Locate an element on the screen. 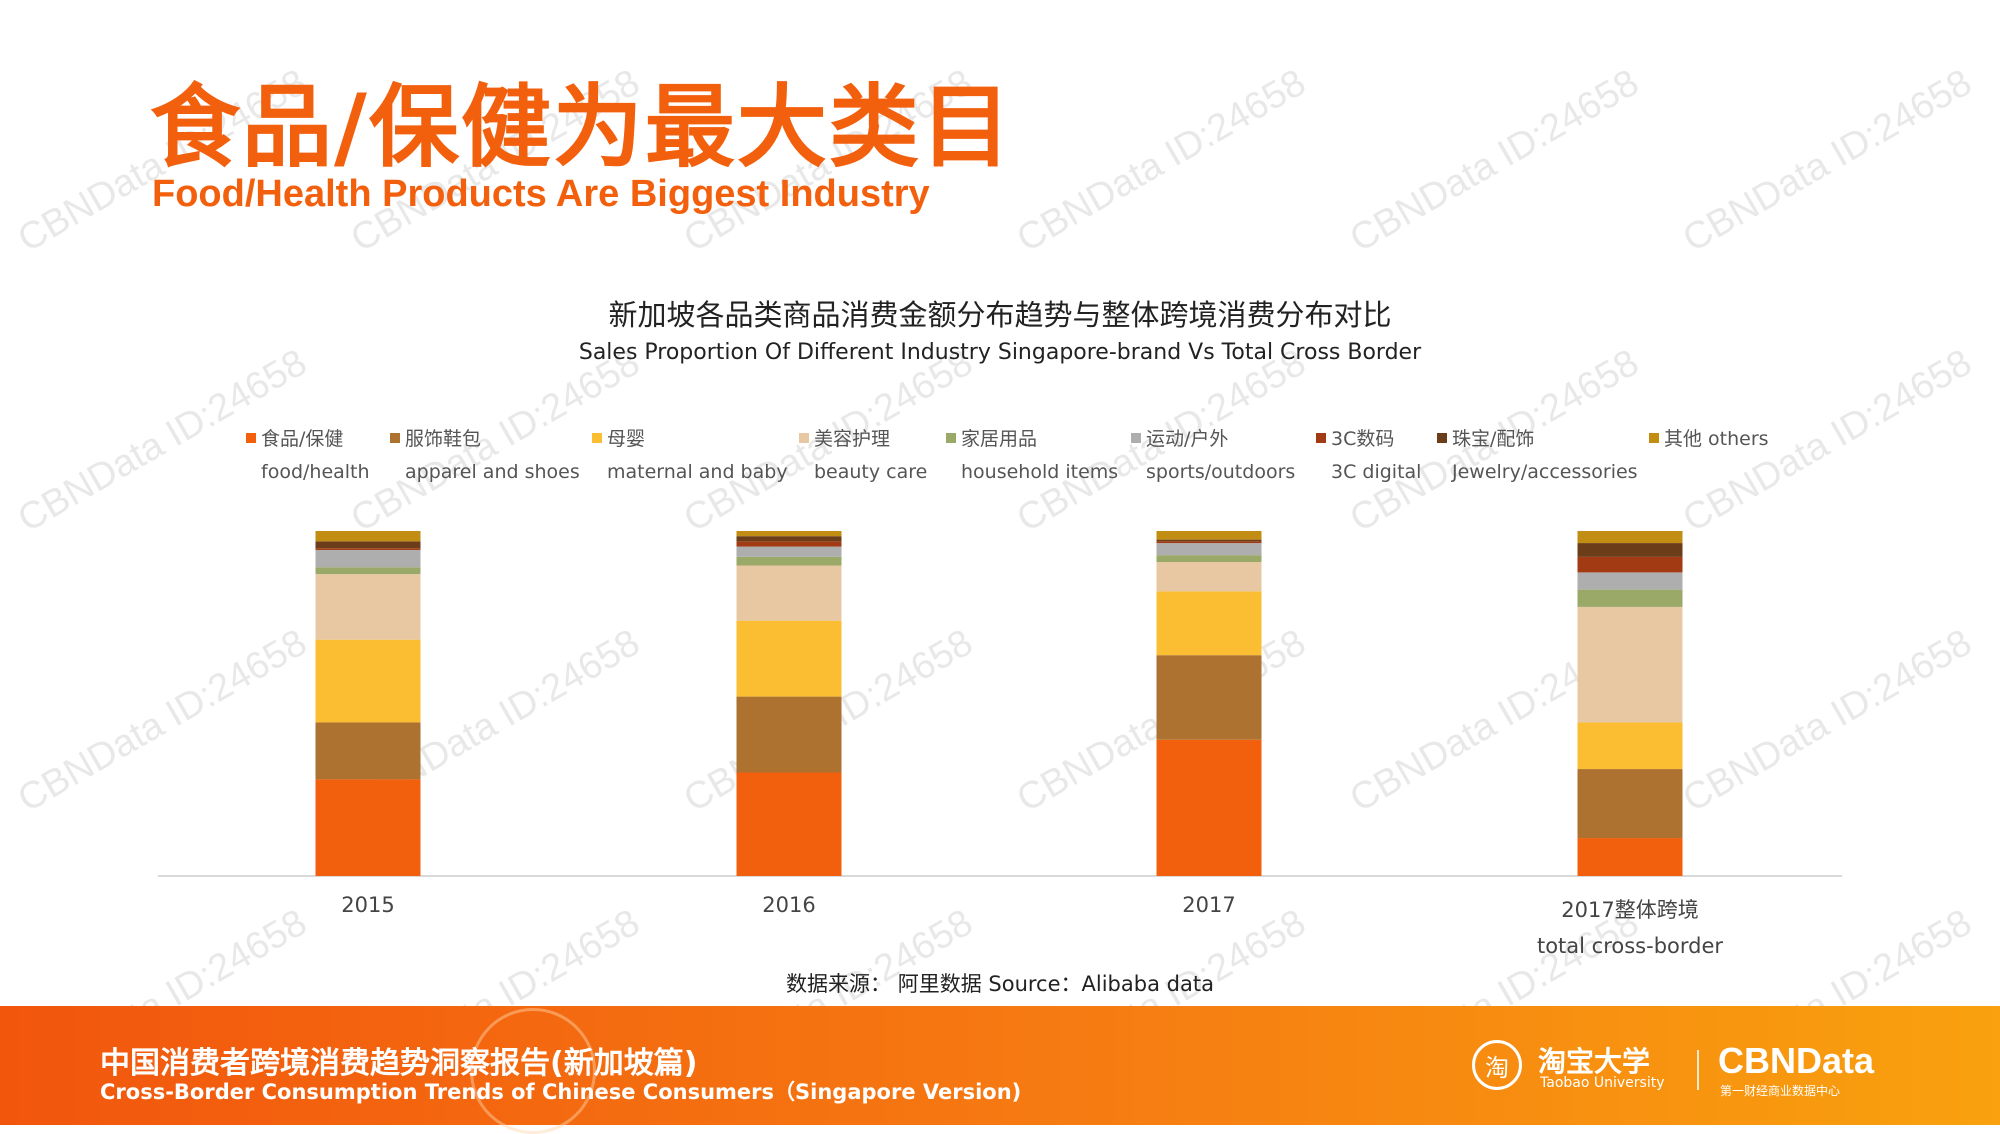 This screenshot has height=1134, width=2000. legend-label: 美容护理 is located at coordinates (852, 439).